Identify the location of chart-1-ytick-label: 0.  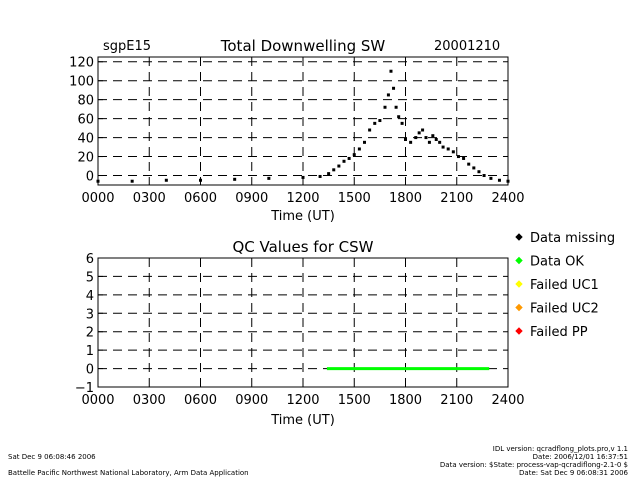
(90, 177).